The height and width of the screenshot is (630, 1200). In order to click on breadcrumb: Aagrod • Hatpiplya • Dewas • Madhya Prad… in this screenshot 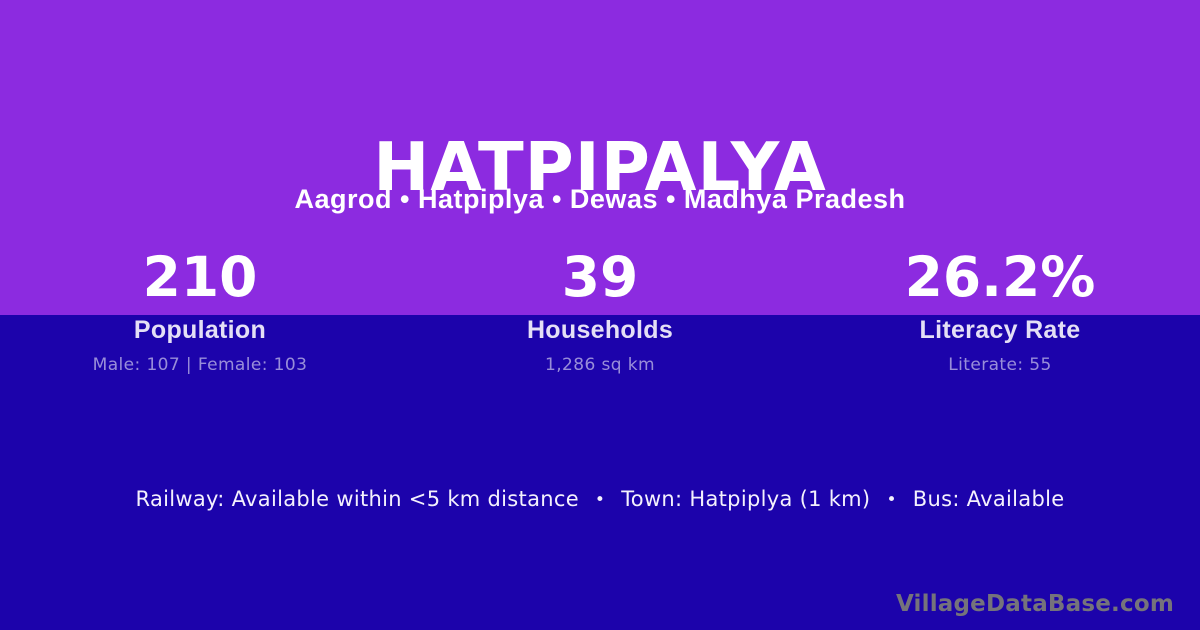, I will do `click(600, 199)`.